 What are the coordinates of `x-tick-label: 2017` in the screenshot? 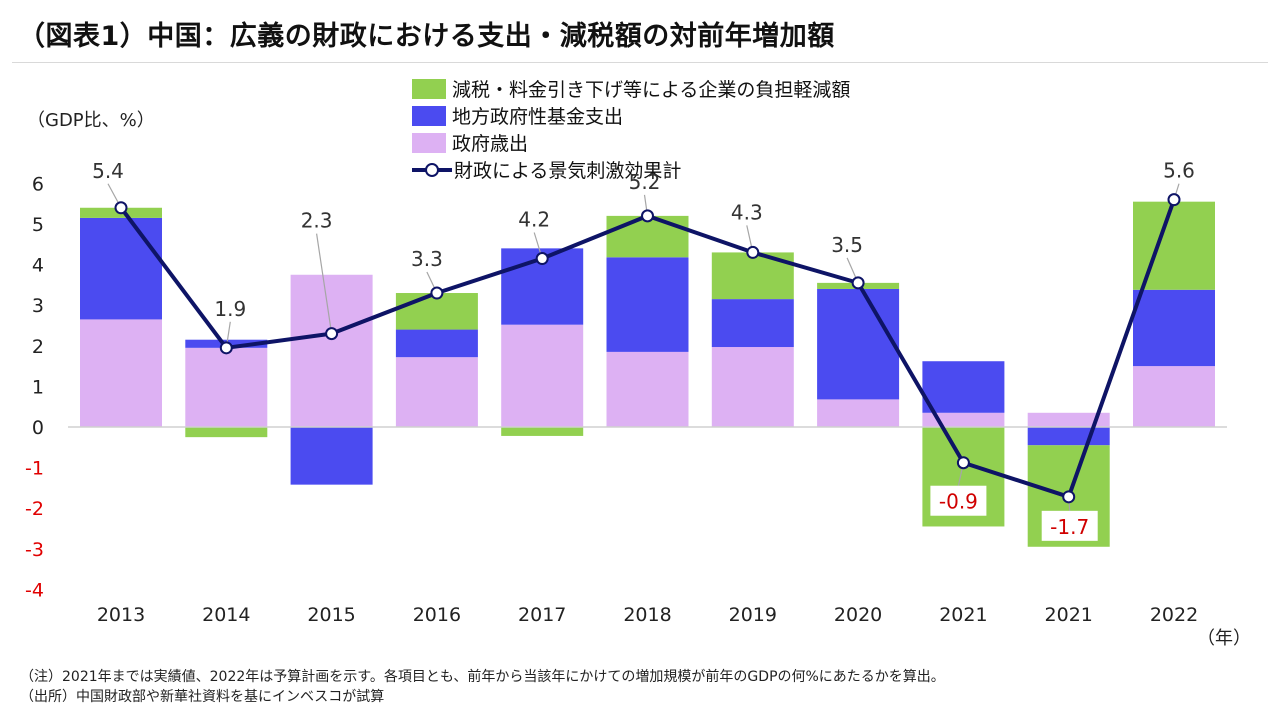 It's located at (542, 615).